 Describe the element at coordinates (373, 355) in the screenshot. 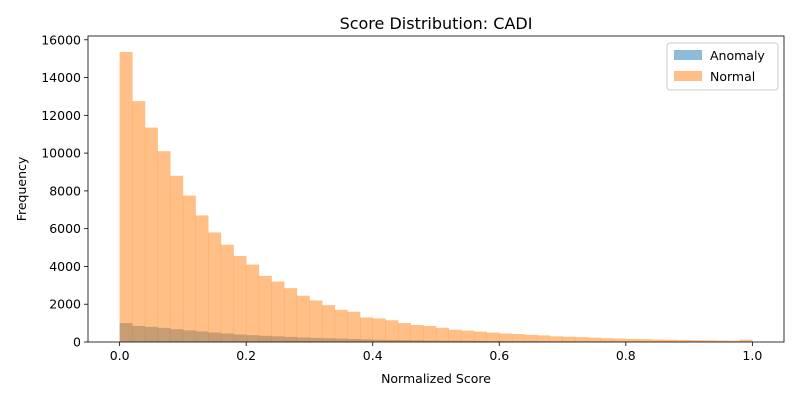

I see `x-tick-label-2: 0.4` at that location.